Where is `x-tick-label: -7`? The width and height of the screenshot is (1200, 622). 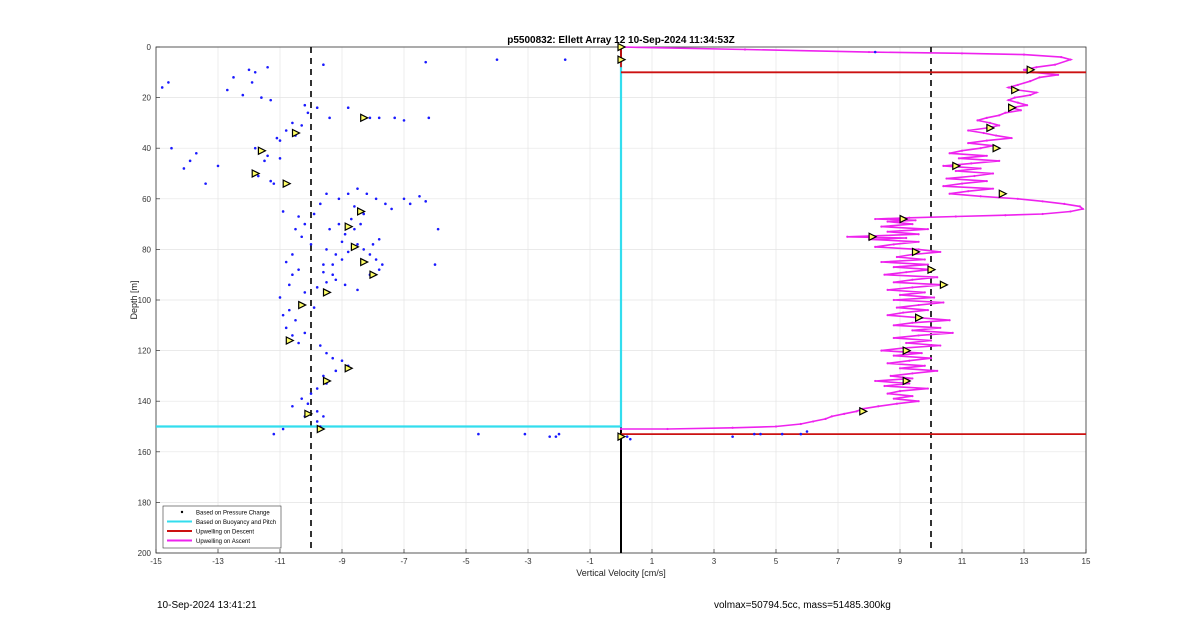 x-tick-label: -7 is located at coordinates (404, 561).